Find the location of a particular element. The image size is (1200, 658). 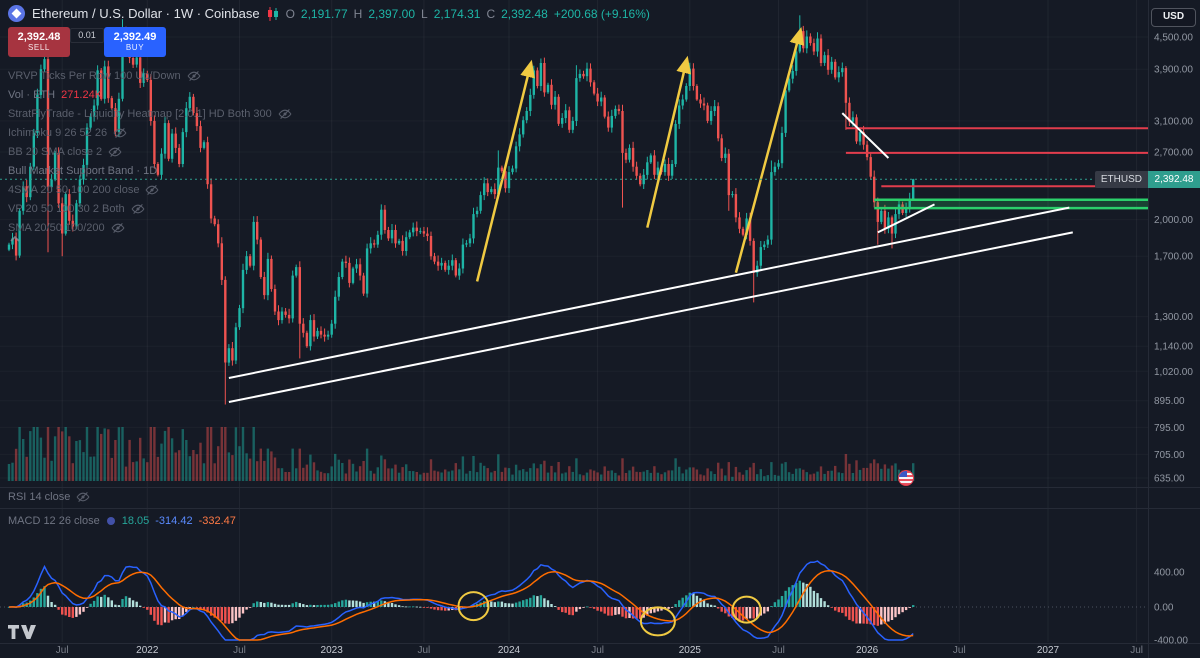

indicator-label: VRVP Ticks Per Row 100 Up/Down is located at coordinates (94, 75).